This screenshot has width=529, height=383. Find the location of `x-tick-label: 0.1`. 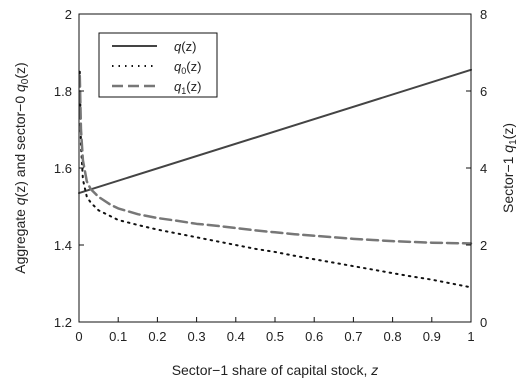

x-tick-label: 0.1 is located at coordinates (118, 336).